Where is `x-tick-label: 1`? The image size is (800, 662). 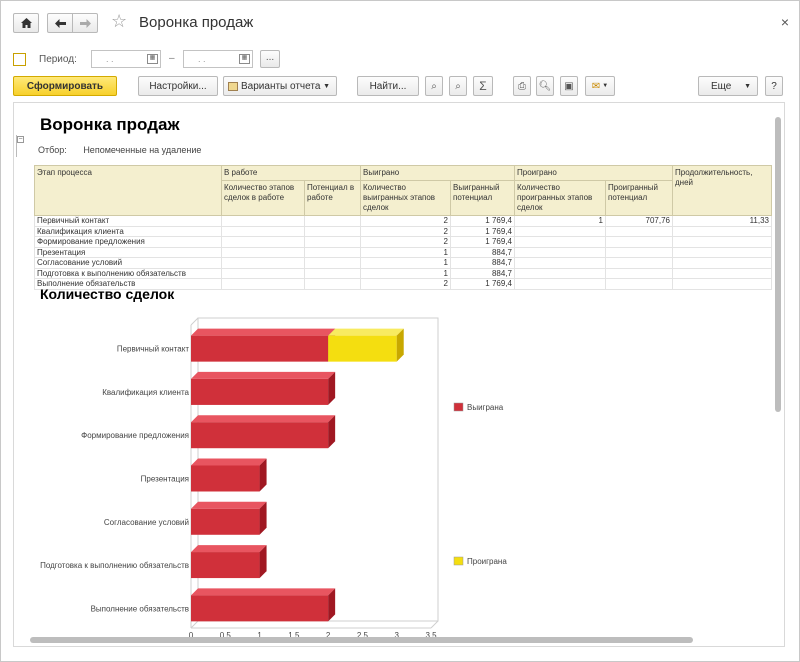
x-tick-label: 1 is located at coordinates (259, 635).